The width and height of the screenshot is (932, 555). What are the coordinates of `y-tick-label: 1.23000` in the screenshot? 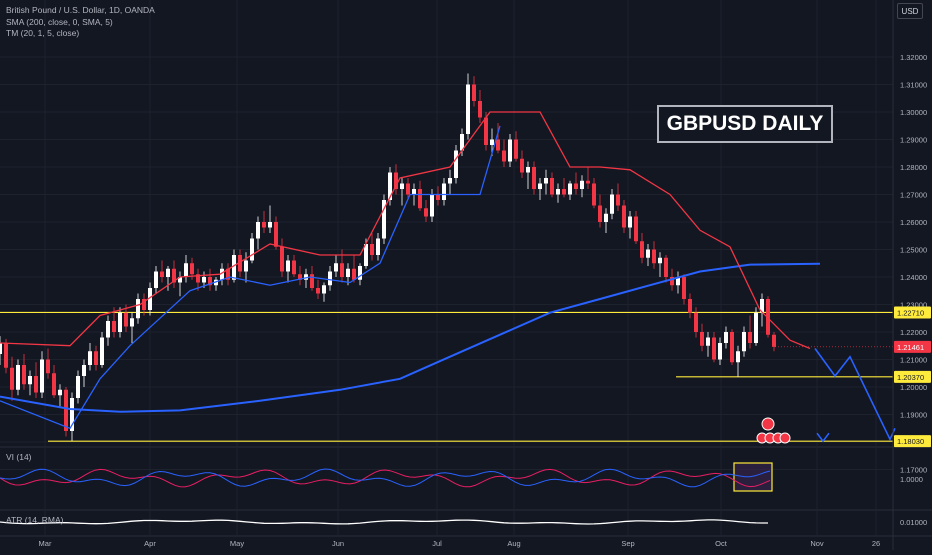 It's located at (913, 305).